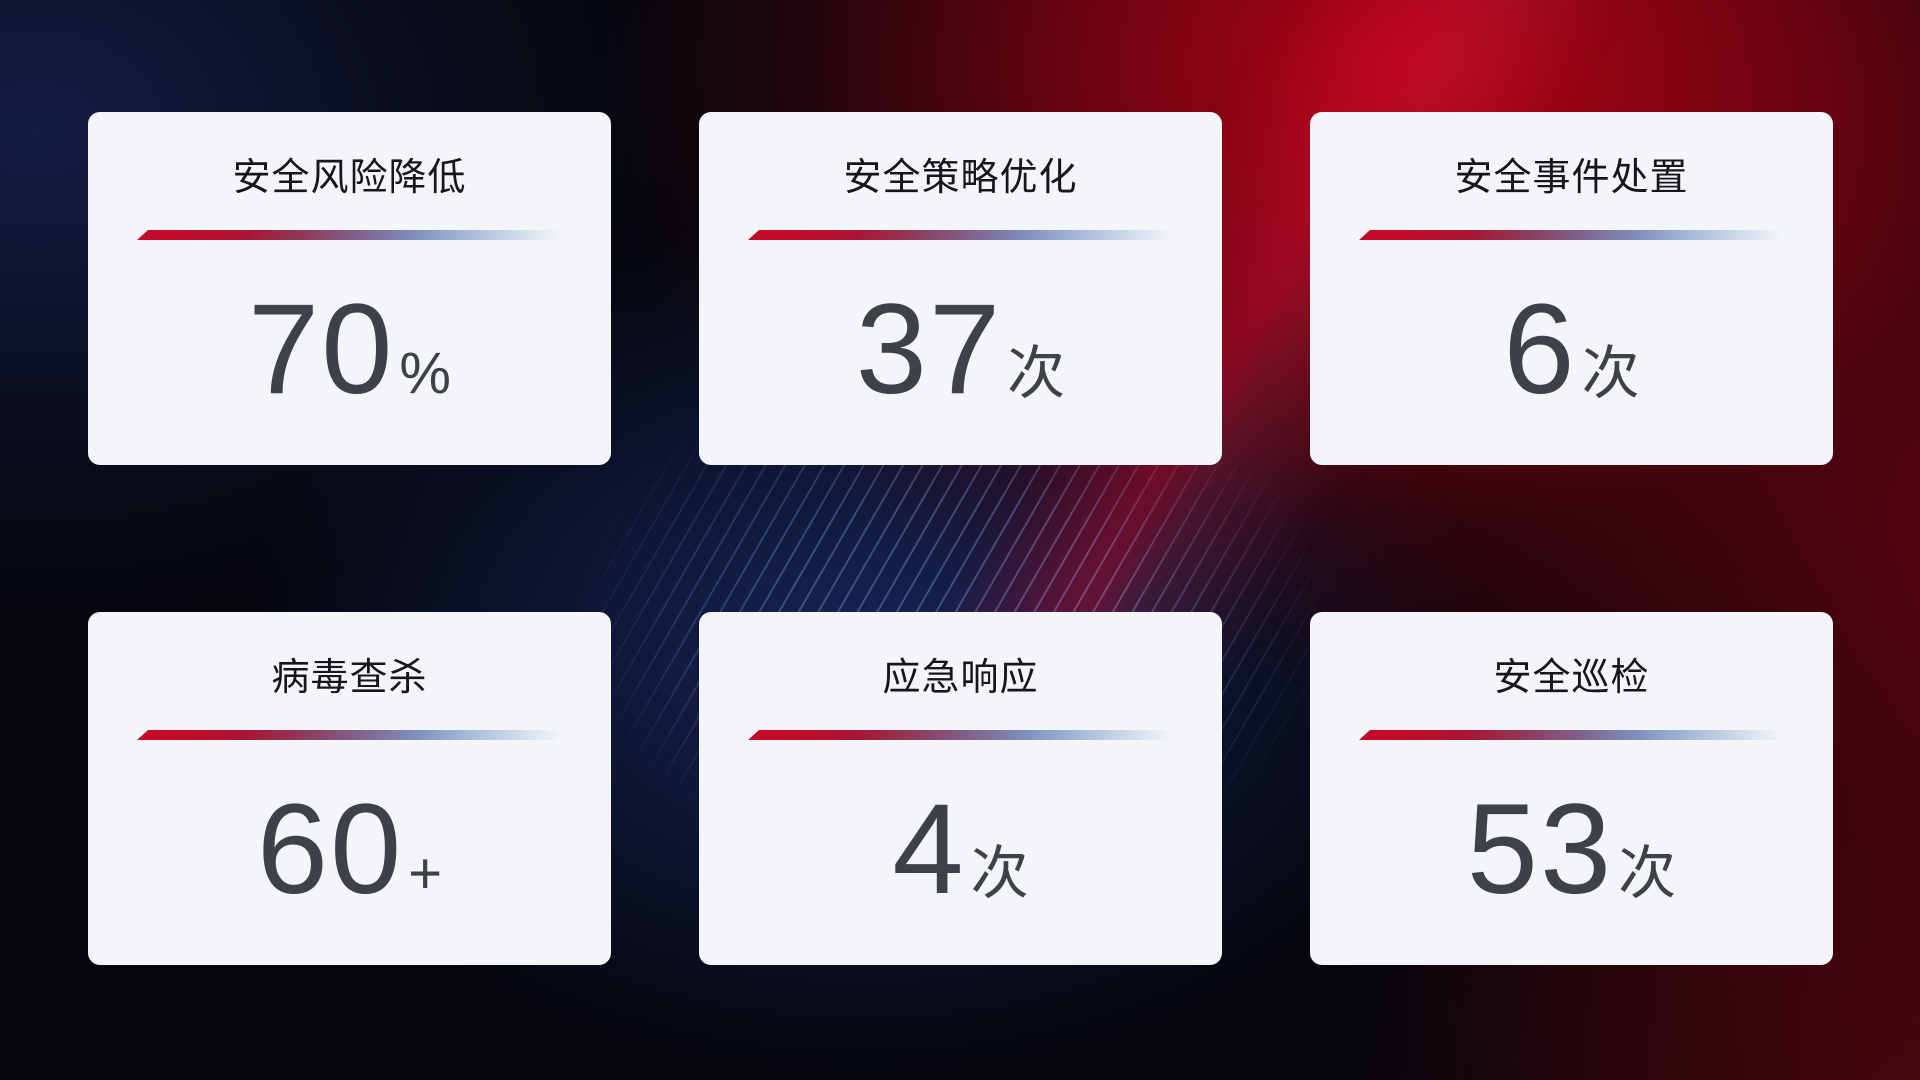 This screenshot has width=1920, height=1080. I want to click on card-value-row: 4 次, so click(960, 850).